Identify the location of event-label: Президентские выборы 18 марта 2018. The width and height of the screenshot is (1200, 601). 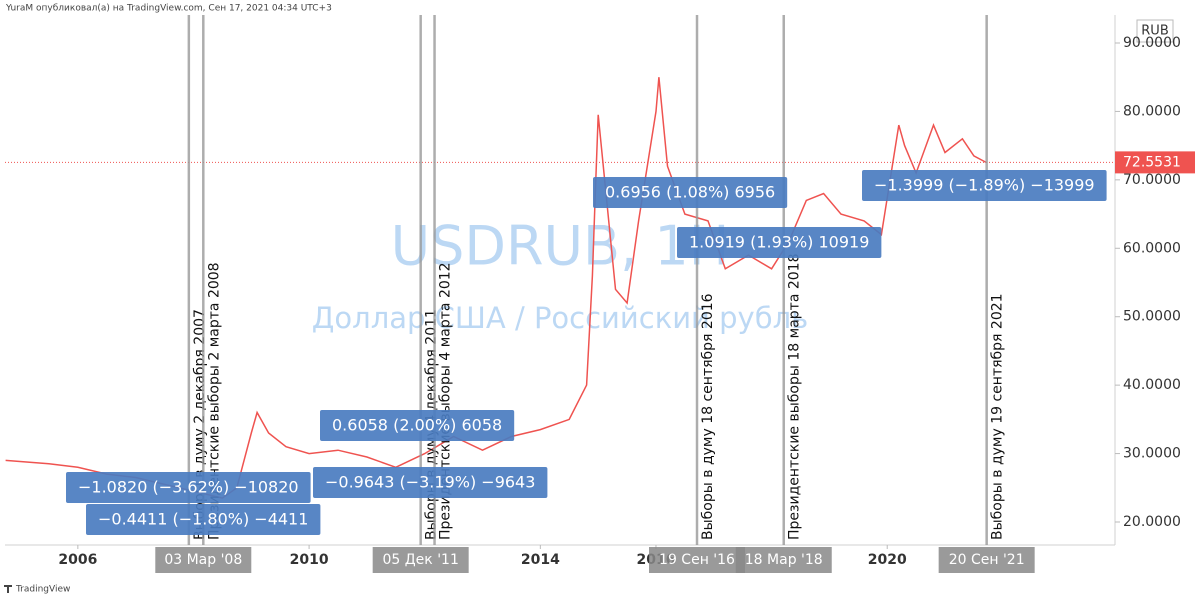
(795, 397).